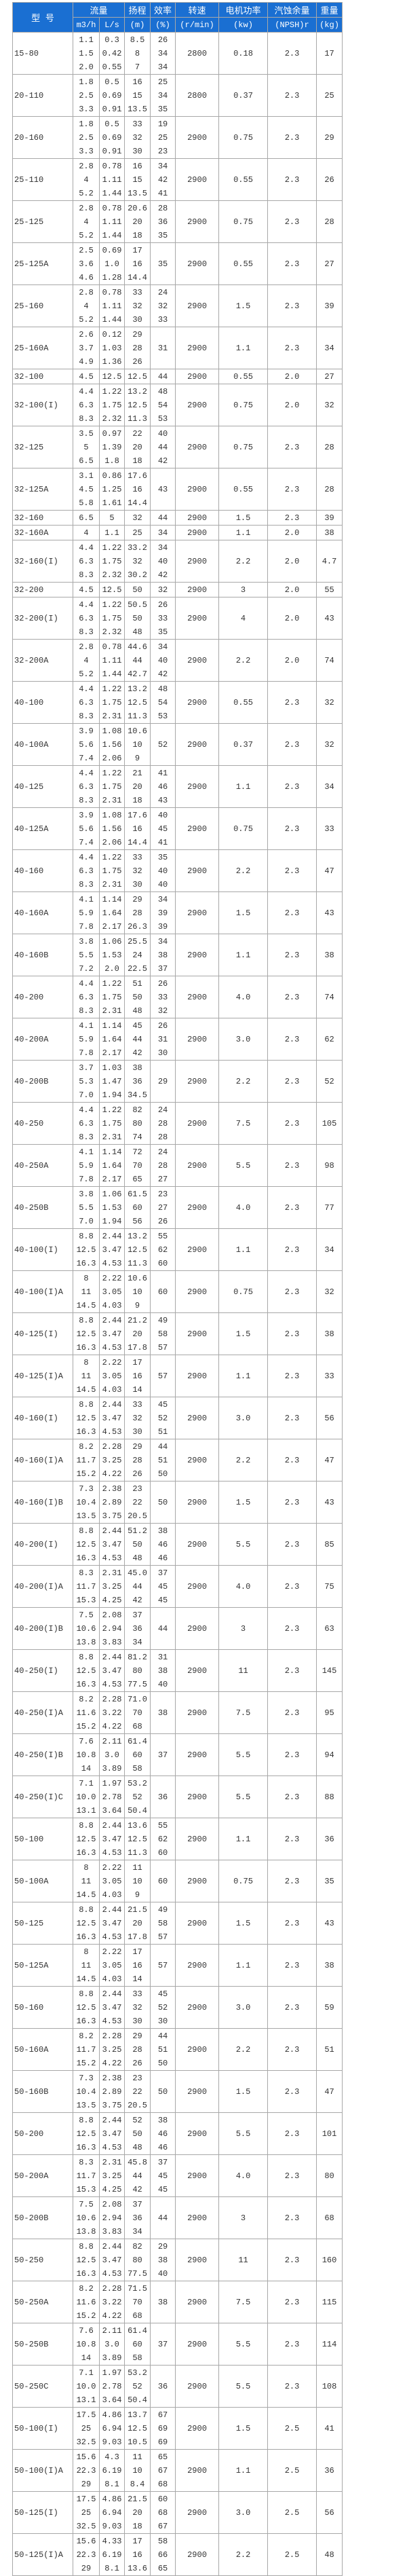 The width and height of the screenshot is (407, 2576). Describe the element at coordinates (42, 1797) in the screenshot. I see `cell-model: 40-250(I)C` at that location.